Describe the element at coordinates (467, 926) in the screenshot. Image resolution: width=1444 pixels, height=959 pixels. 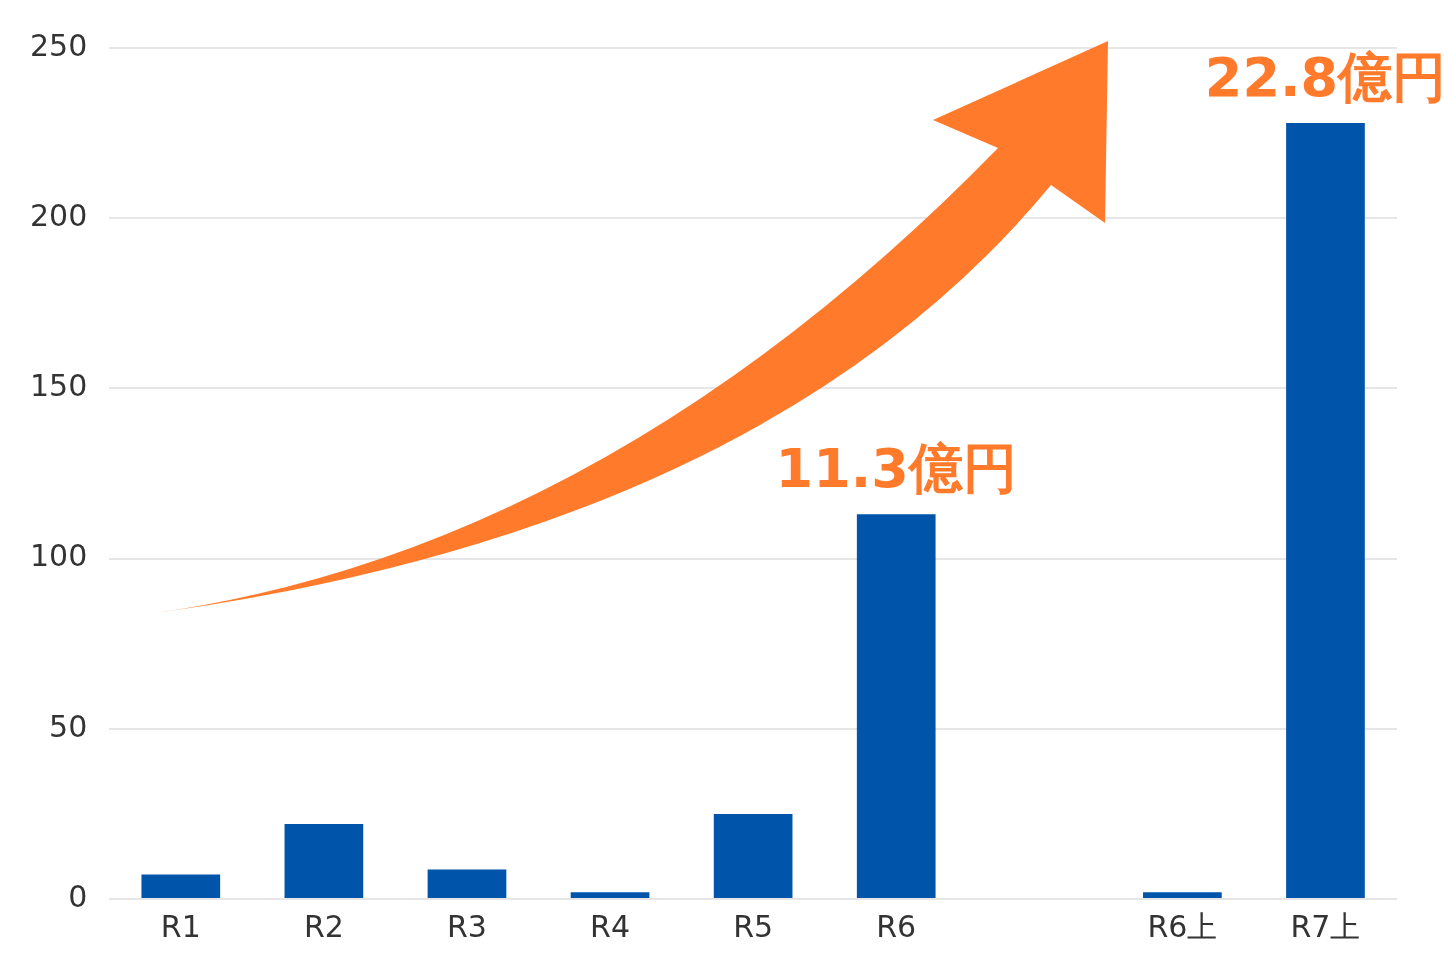
I see `x-tick-label: R3` at that location.